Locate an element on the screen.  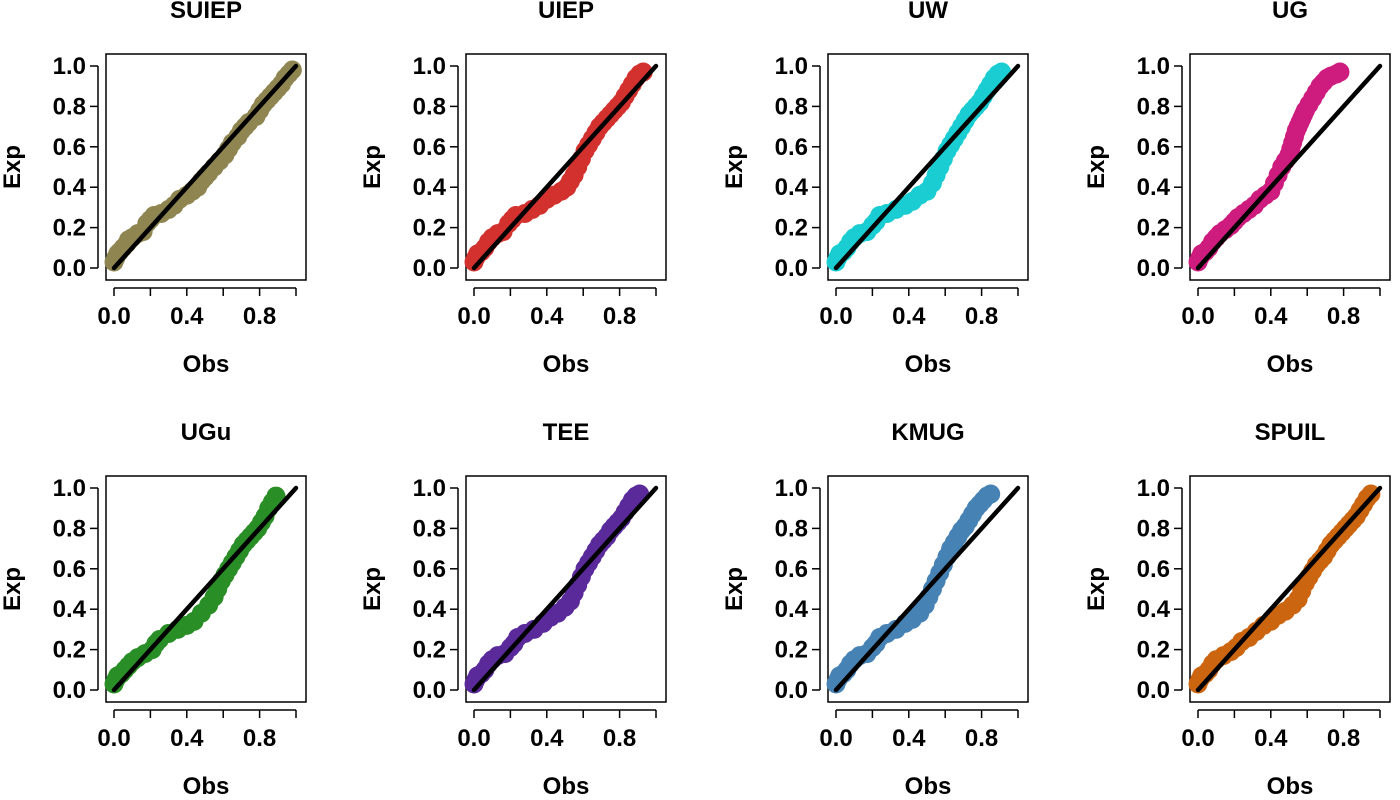
panel-uw: UW 0.0 0.4 0.8 0.0 0.2 0.4 0.6 0.8 1.0 Obs Exp is located at coordinates (875, 189).